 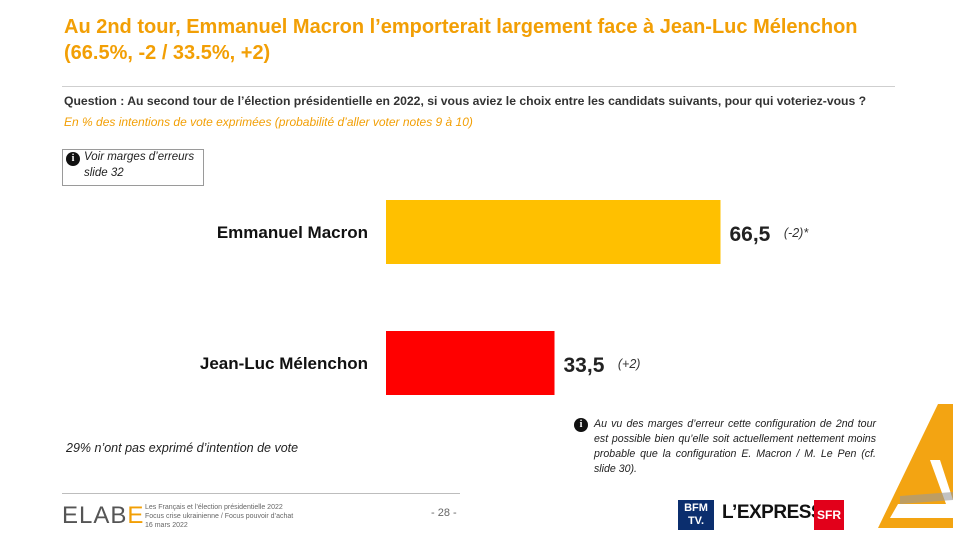 What do you see at coordinates (284, 363) in the screenshot?
I see `category-label: Jean-Luc Mélenchon` at bounding box center [284, 363].